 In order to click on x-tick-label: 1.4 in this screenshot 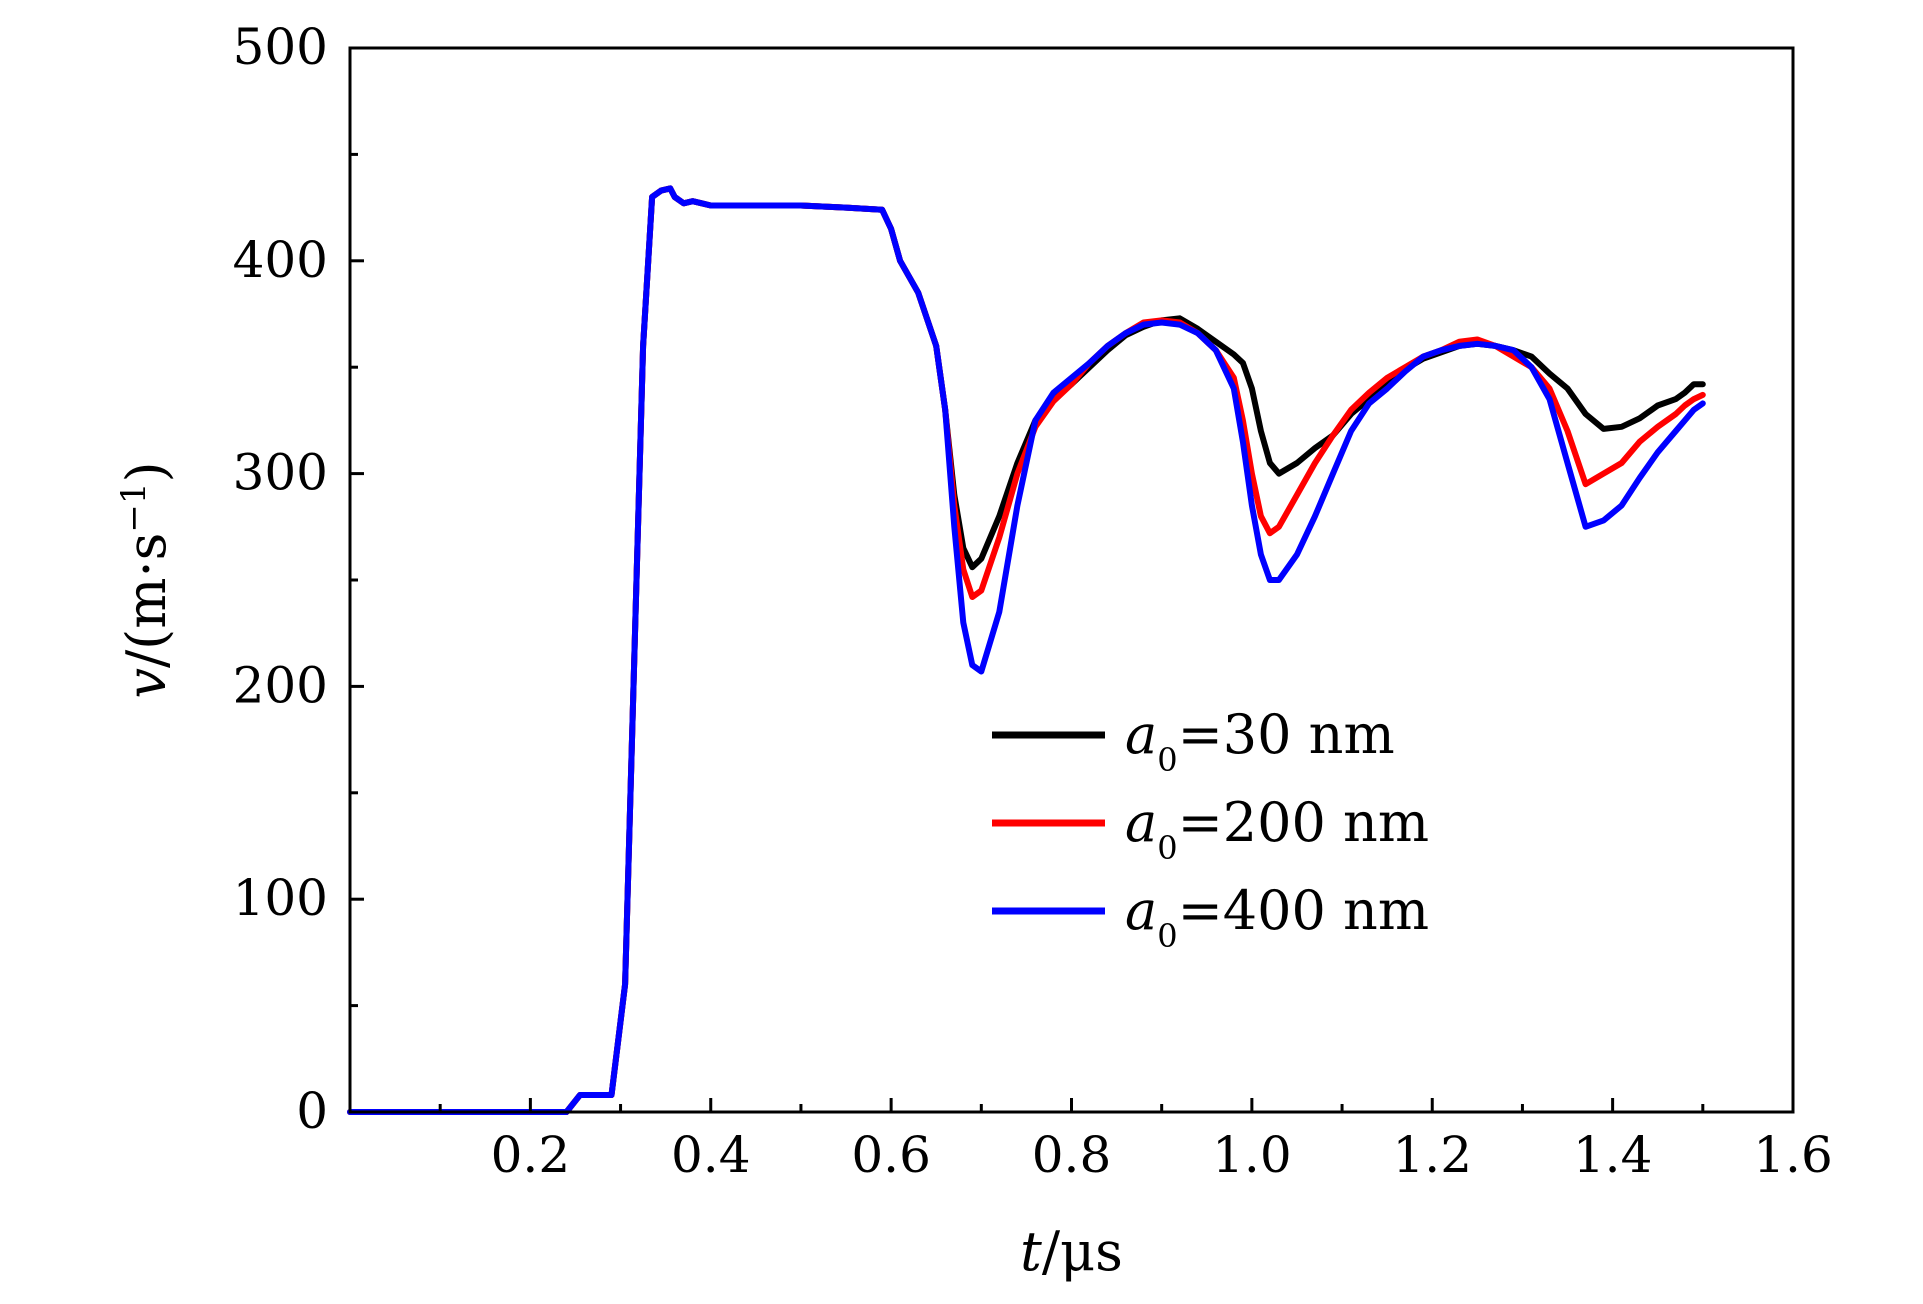, I will do `click(1613, 1155)`.